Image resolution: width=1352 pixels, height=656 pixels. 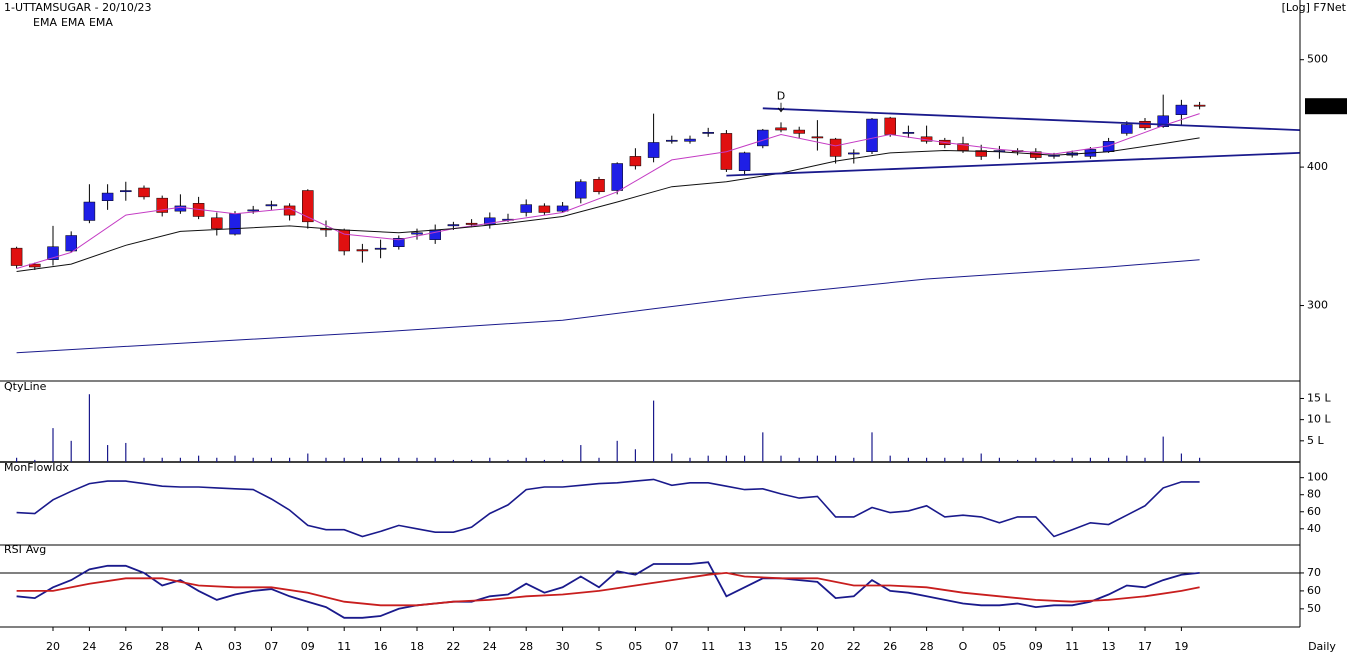 What do you see at coordinates (1317, 305) in the screenshot?
I see `y-tick-label: 300` at bounding box center [1317, 305].